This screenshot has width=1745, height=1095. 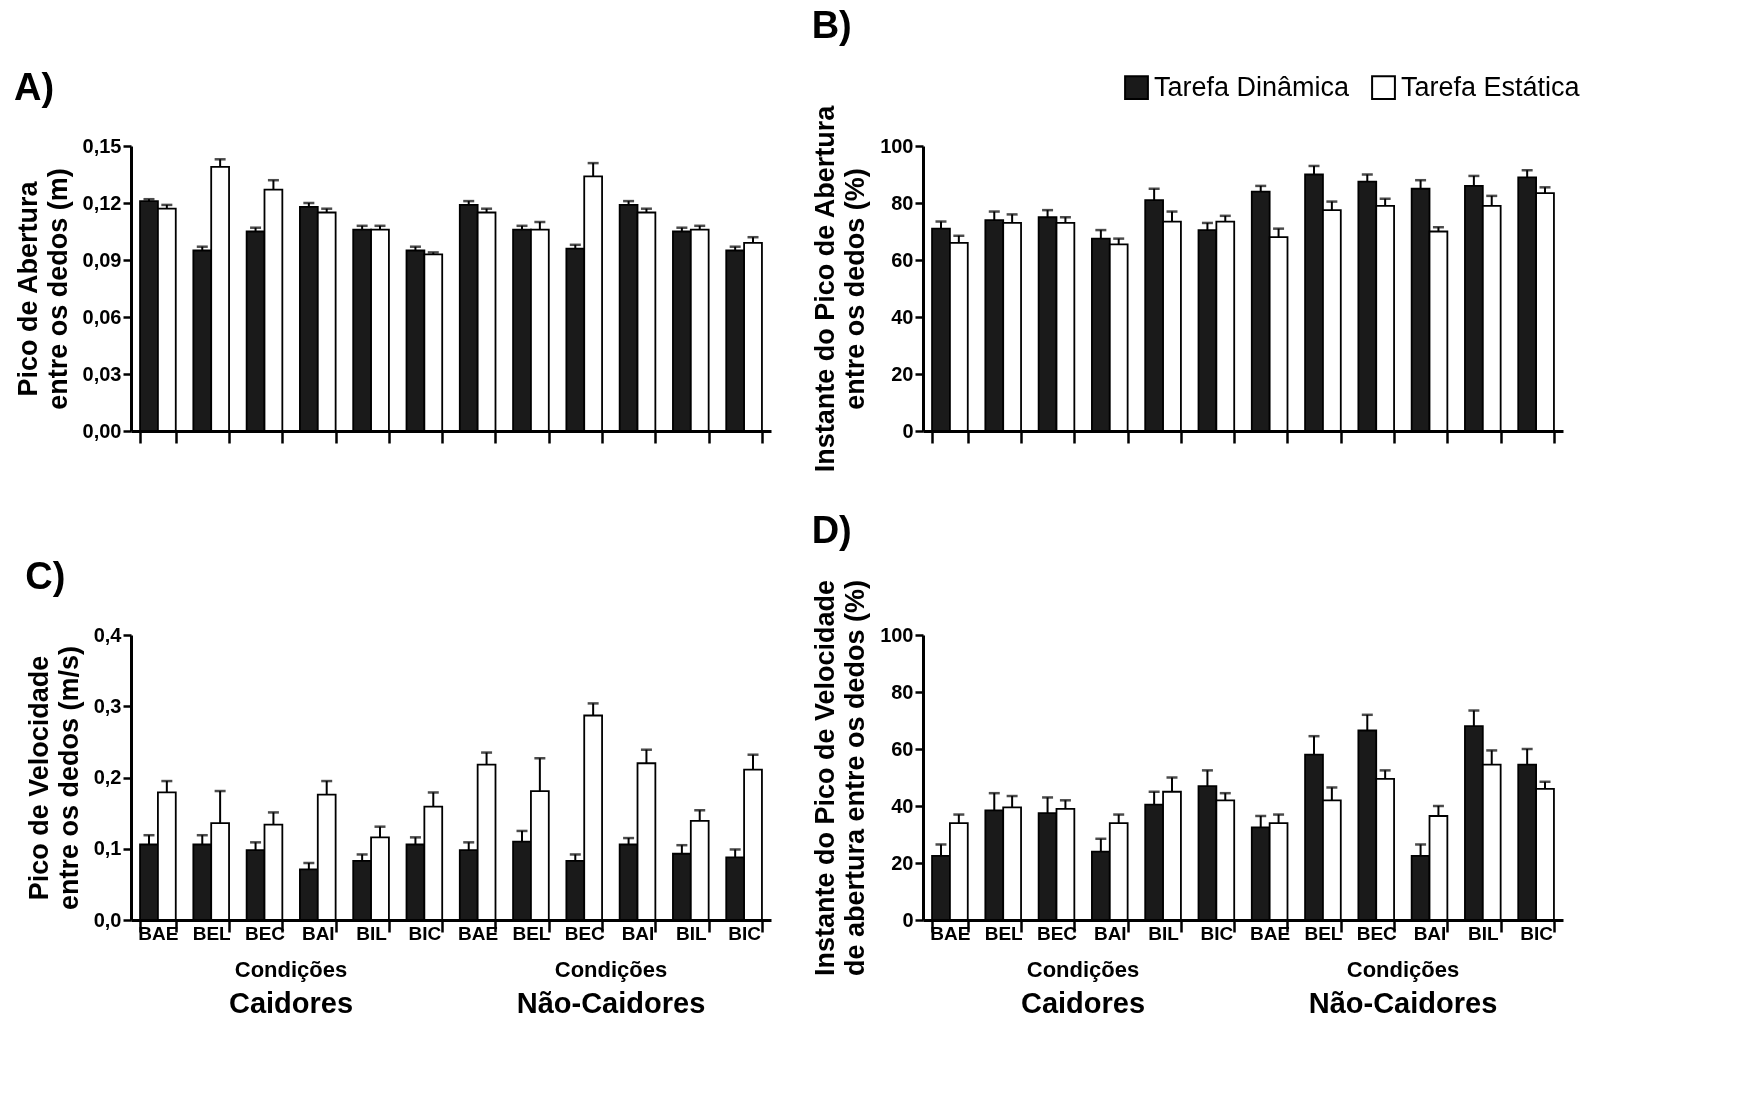 I want to click on chart-title: C), so click(x=45, y=576).